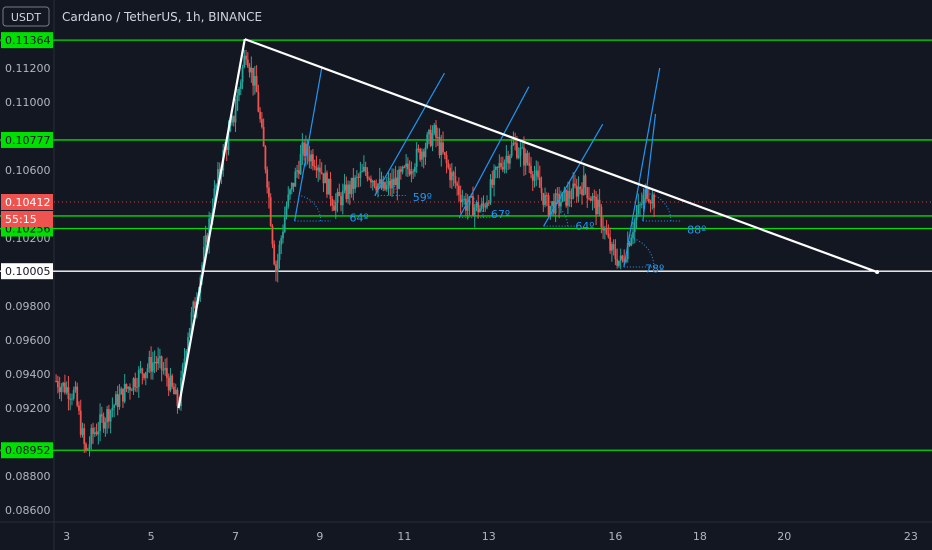 This screenshot has height=550, width=932. What do you see at coordinates (877, 272) in the screenshot?
I see `trend-line-handle` at bounding box center [877, 272].